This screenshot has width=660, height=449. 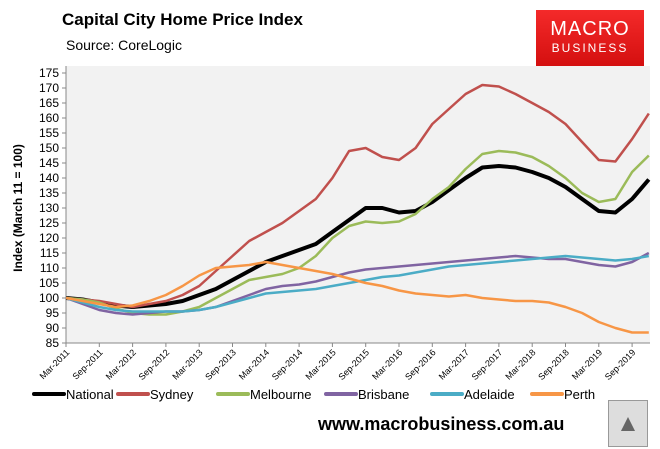 What do you see at coordinates (124, 45) in the screenshot?
I see `chart-source: Source: CoreLogic` at bounding box center [124, 45].